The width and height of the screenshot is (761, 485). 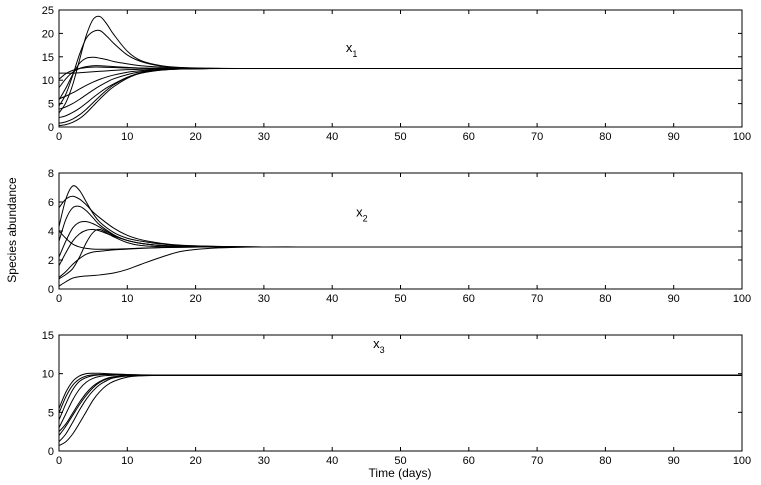 I want to click on series-annotation: x2, so click(x=362, y=214).